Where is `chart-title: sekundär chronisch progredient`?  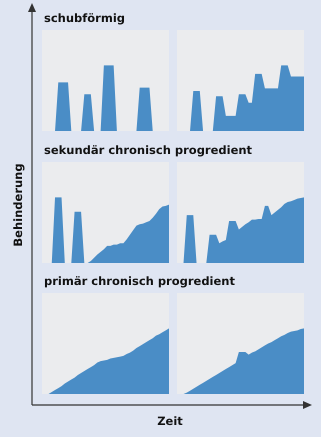 chart-title: sekundär chronisch progredient is located at coordinates (148, 150).